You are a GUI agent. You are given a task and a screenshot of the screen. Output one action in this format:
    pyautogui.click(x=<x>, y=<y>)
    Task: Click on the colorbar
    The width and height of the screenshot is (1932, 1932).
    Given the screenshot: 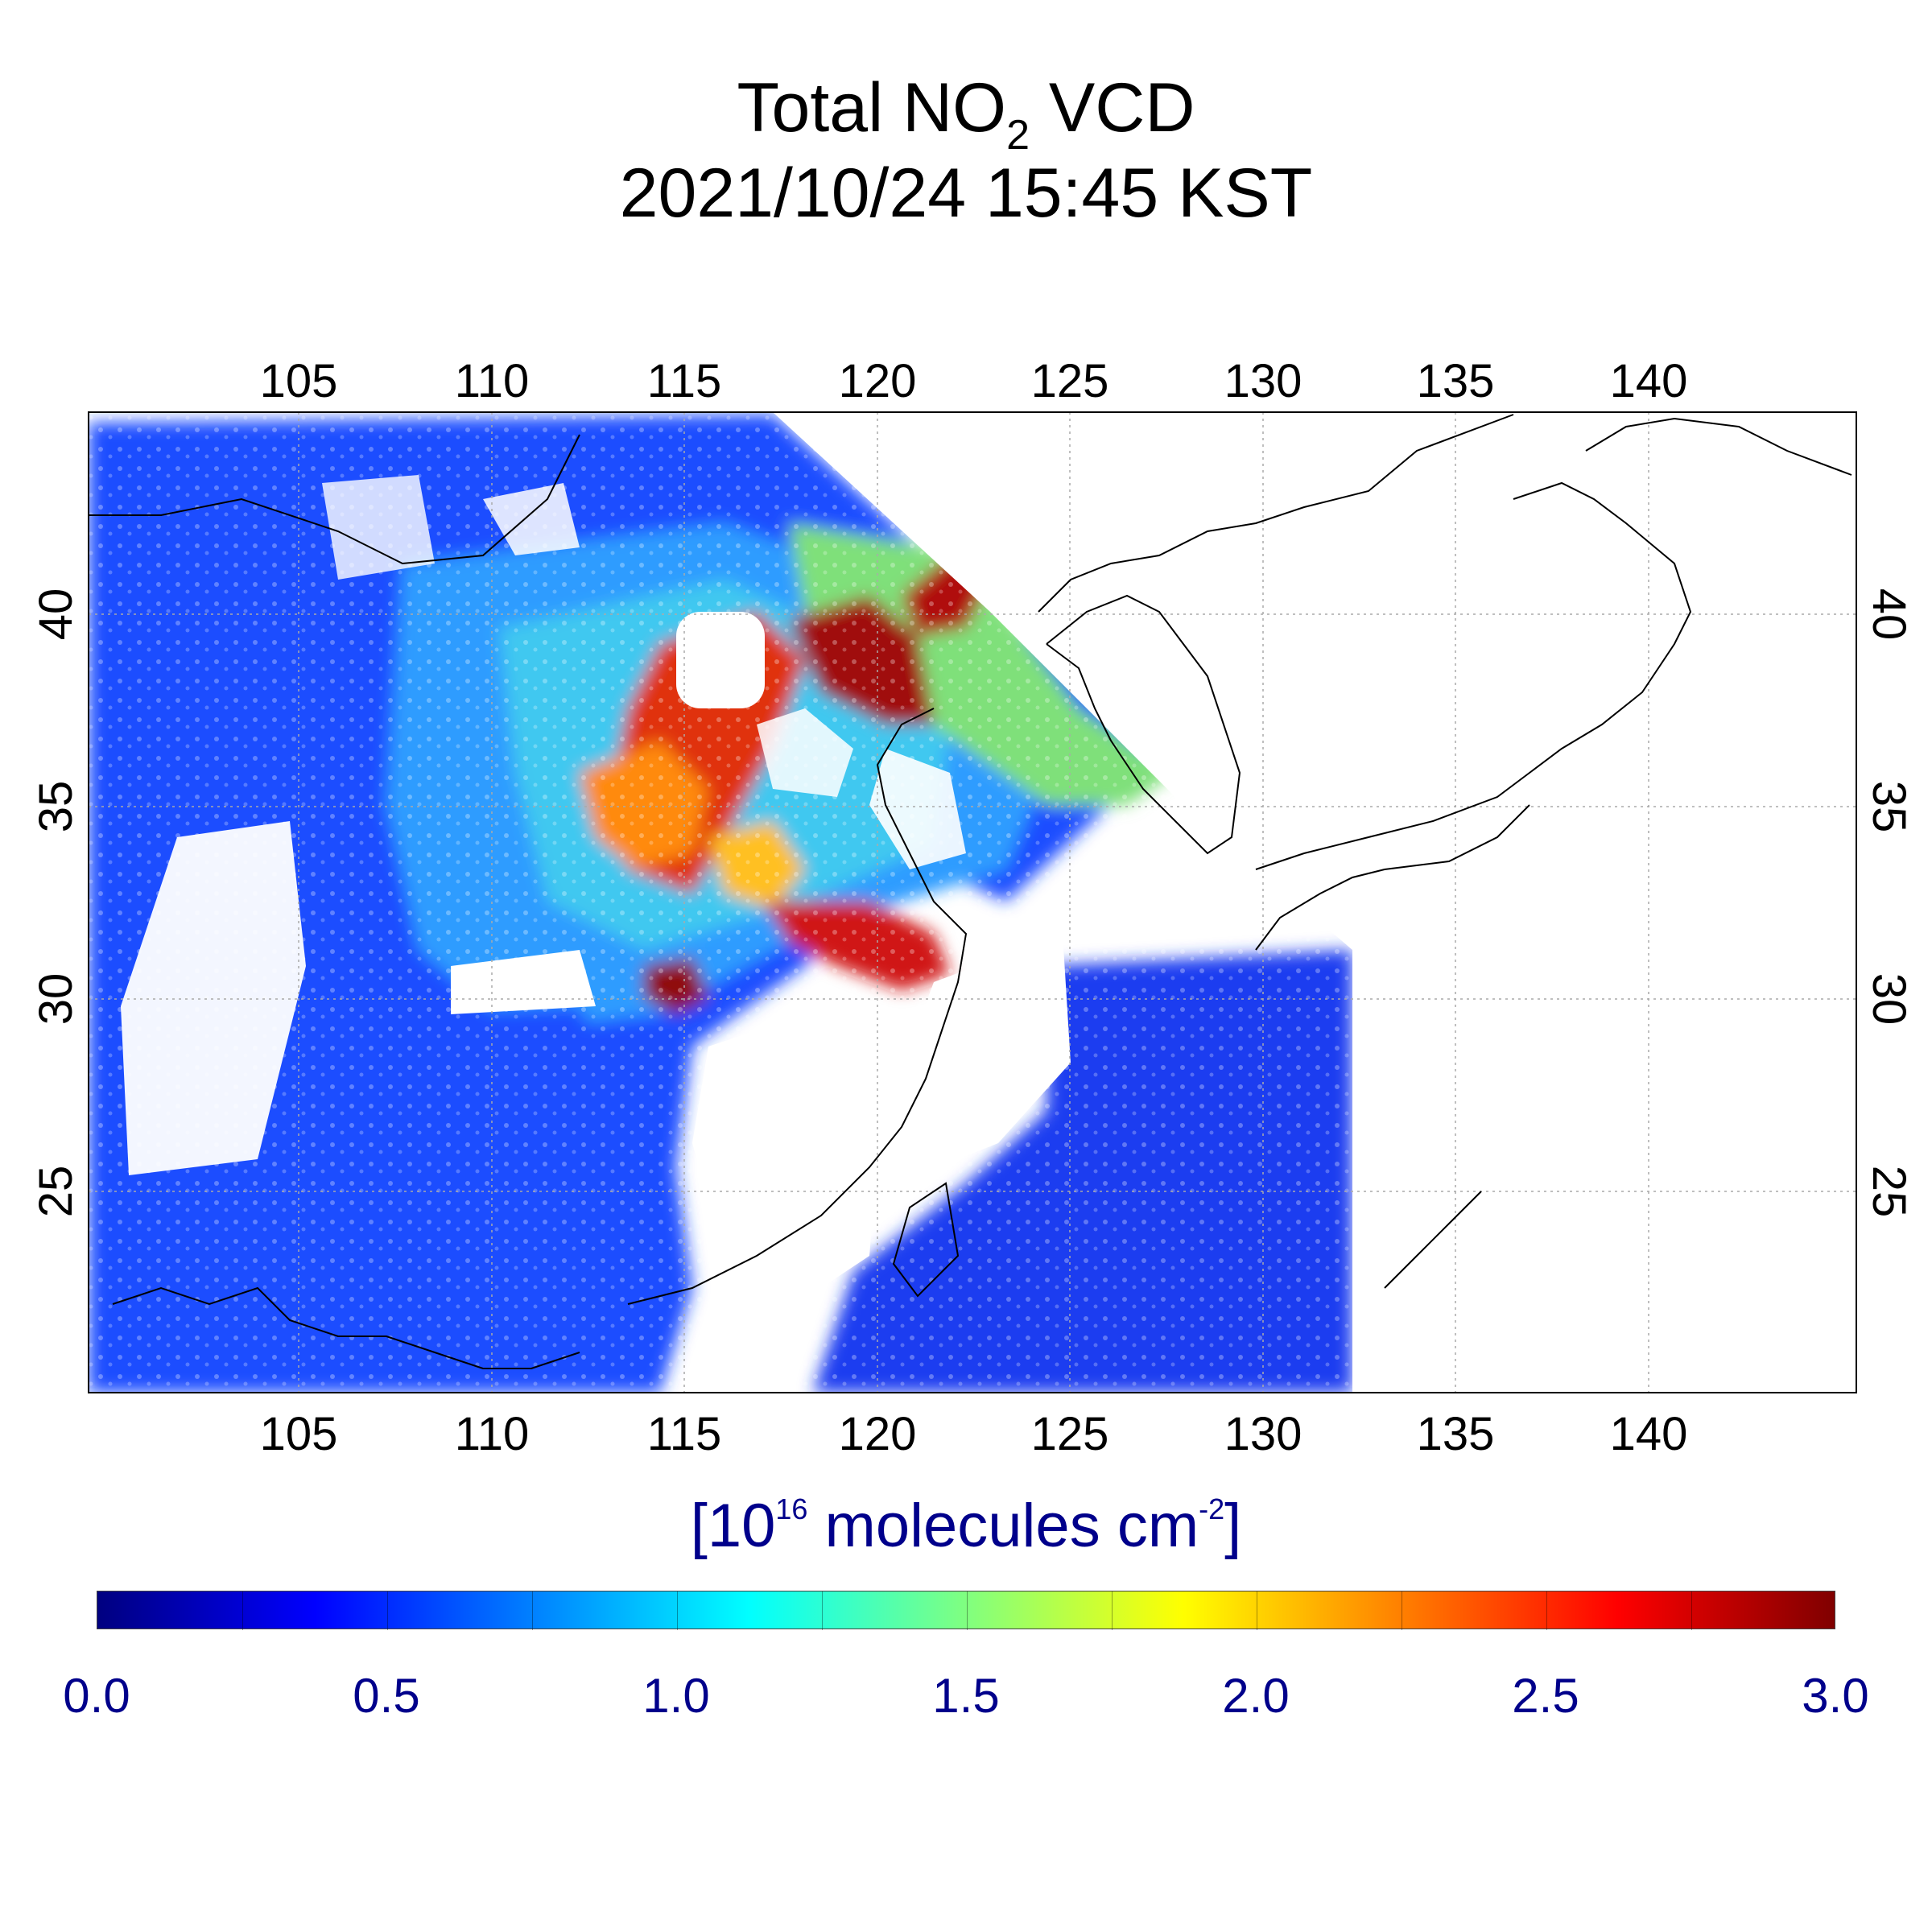 What is the action you would take?
    pyautogui.click(x=966, y=1610)
    